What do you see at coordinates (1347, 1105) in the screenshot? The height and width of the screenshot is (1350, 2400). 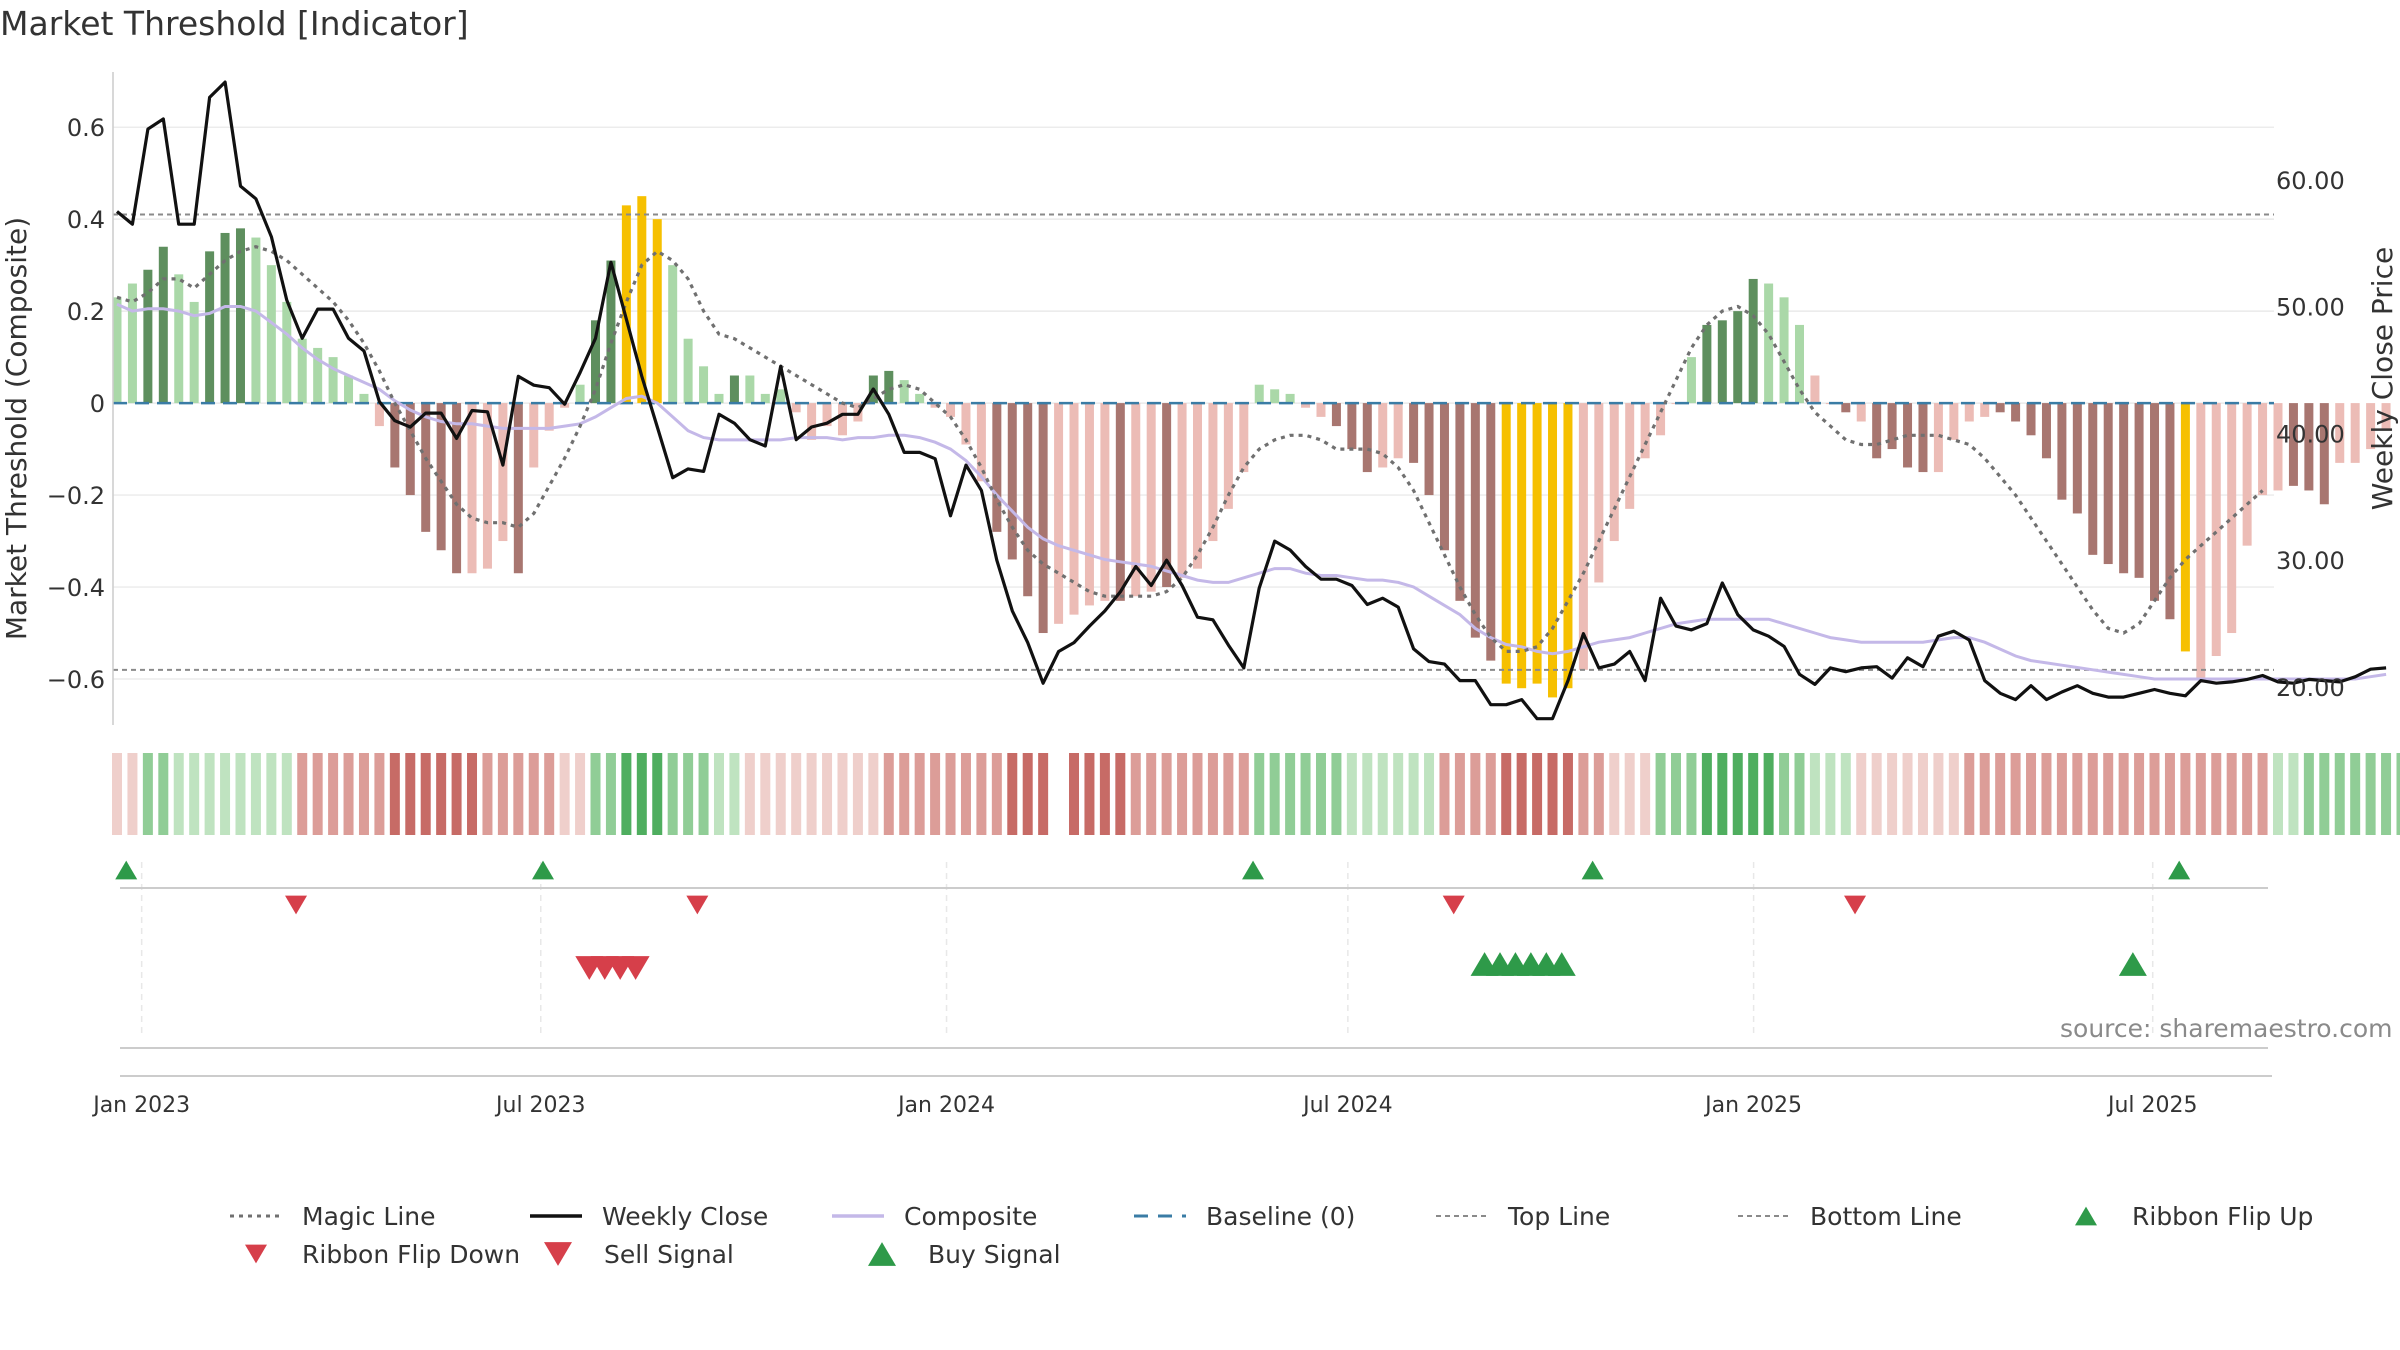 I see `x-tick-label: Jul 2024` at bounding box center [1347, 1105].